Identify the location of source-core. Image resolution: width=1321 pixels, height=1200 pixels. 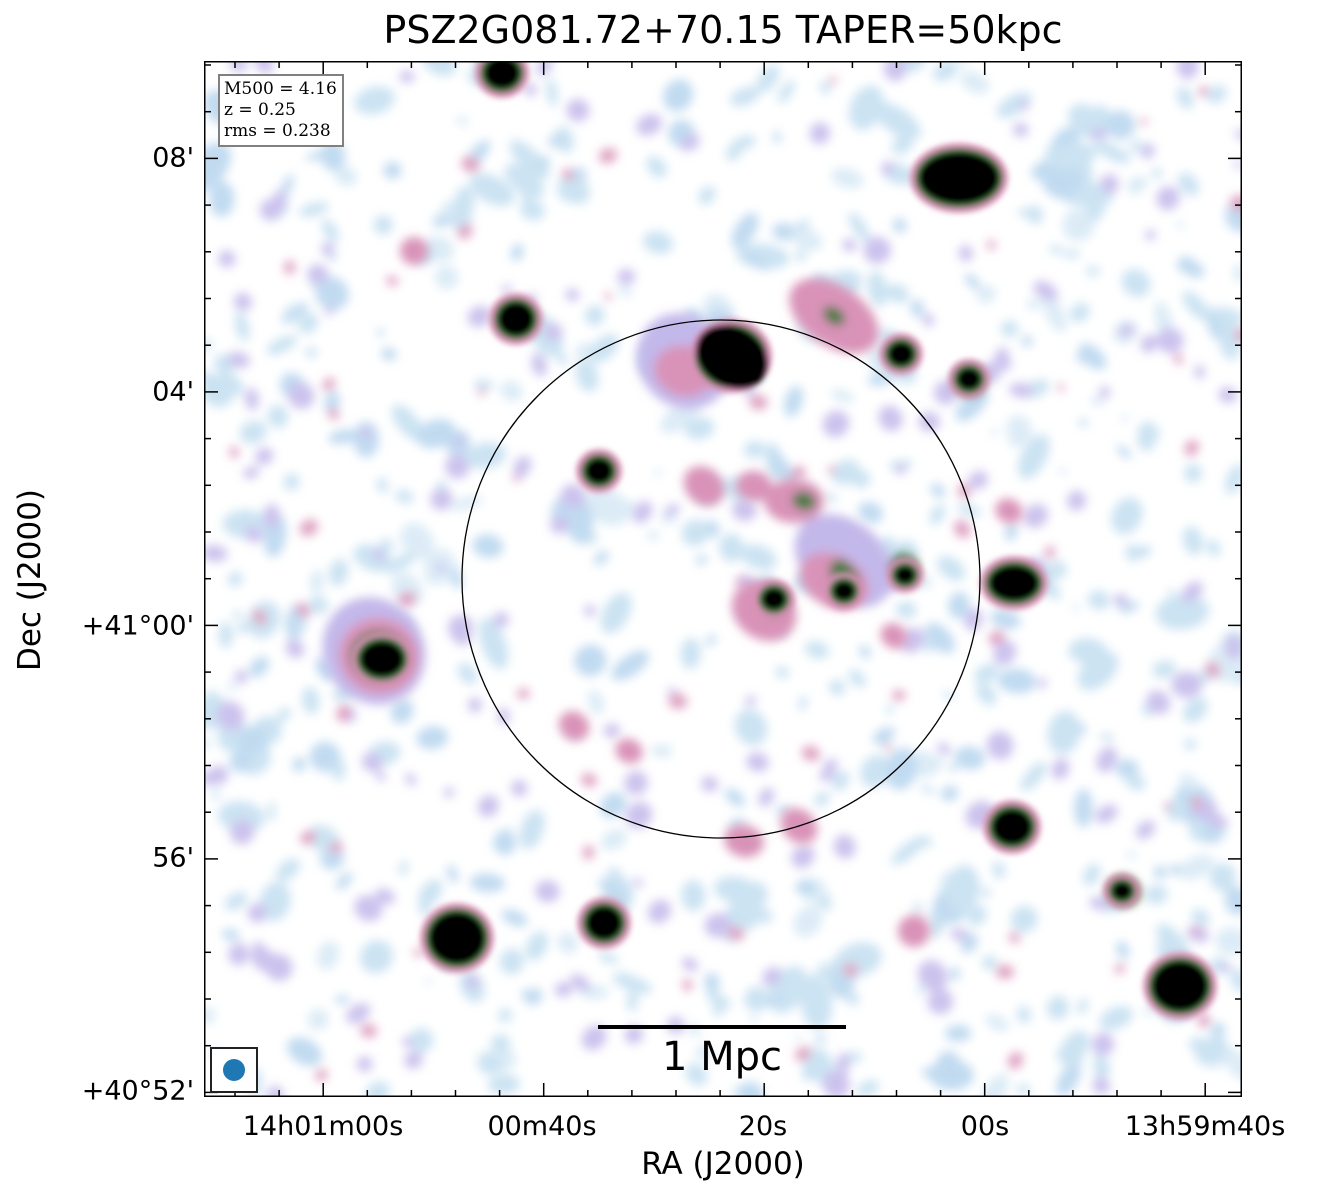
(382, 659).